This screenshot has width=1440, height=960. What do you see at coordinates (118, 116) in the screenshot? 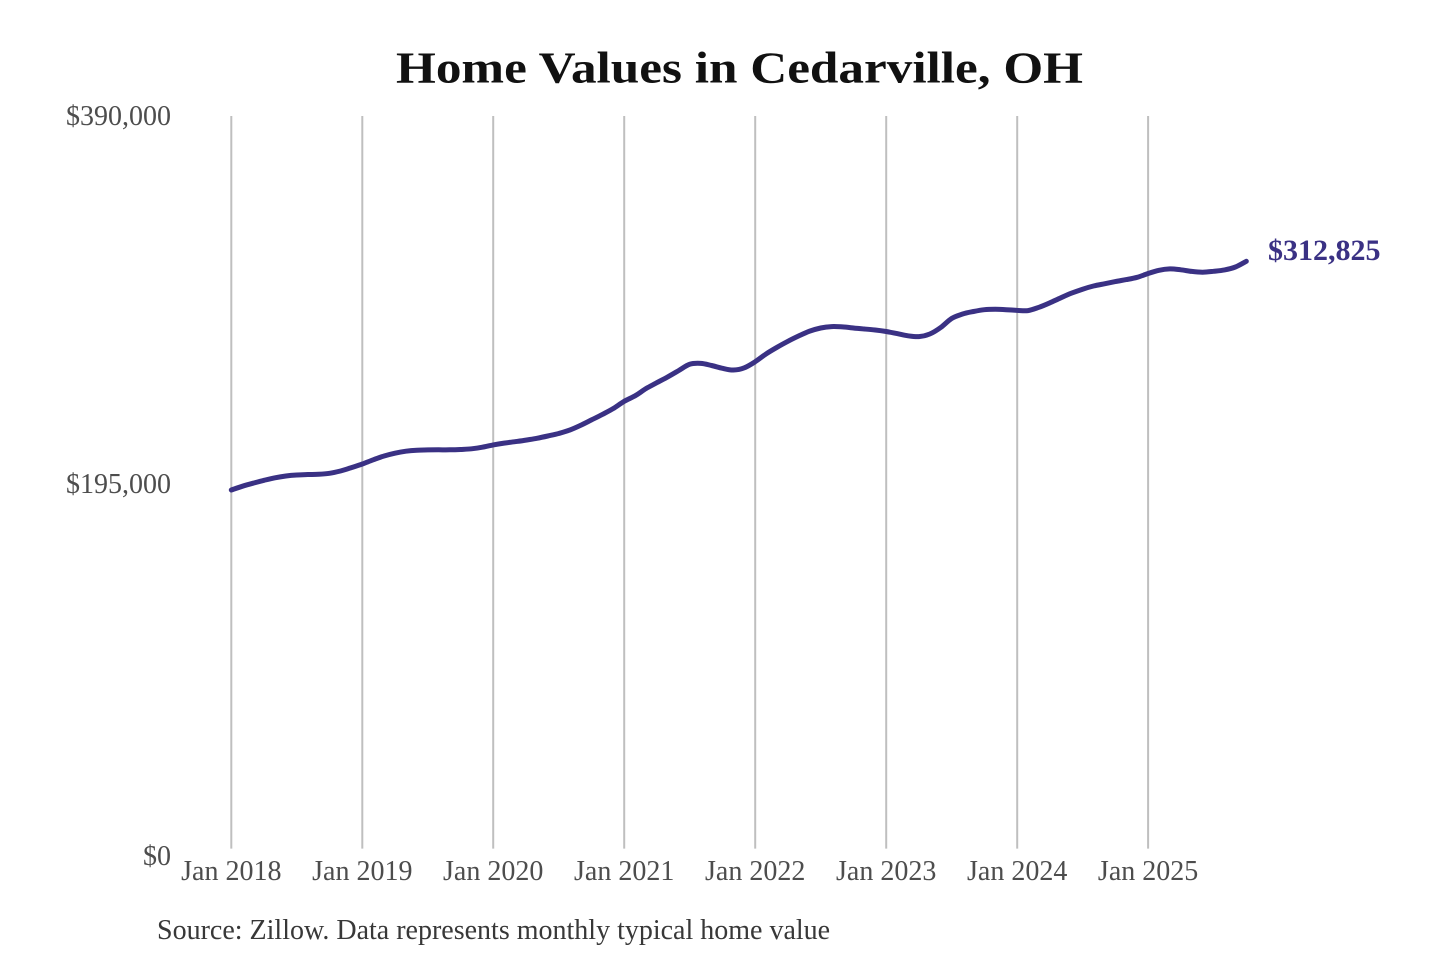
I see `svg-text: $390,000` at bounding box center [118, 116].